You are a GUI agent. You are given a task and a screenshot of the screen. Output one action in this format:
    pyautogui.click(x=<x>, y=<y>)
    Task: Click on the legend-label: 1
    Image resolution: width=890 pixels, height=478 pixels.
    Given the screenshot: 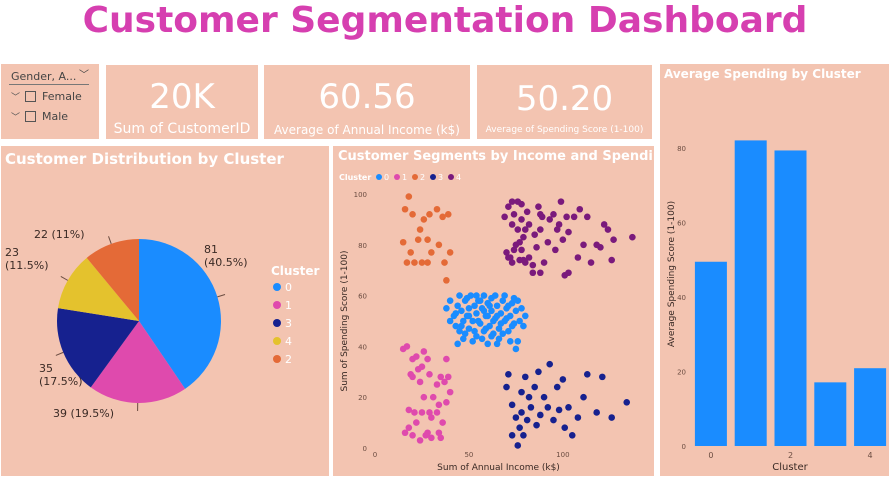 What is the action you would take?
    pyautogui.click(x=288, y=305)
    